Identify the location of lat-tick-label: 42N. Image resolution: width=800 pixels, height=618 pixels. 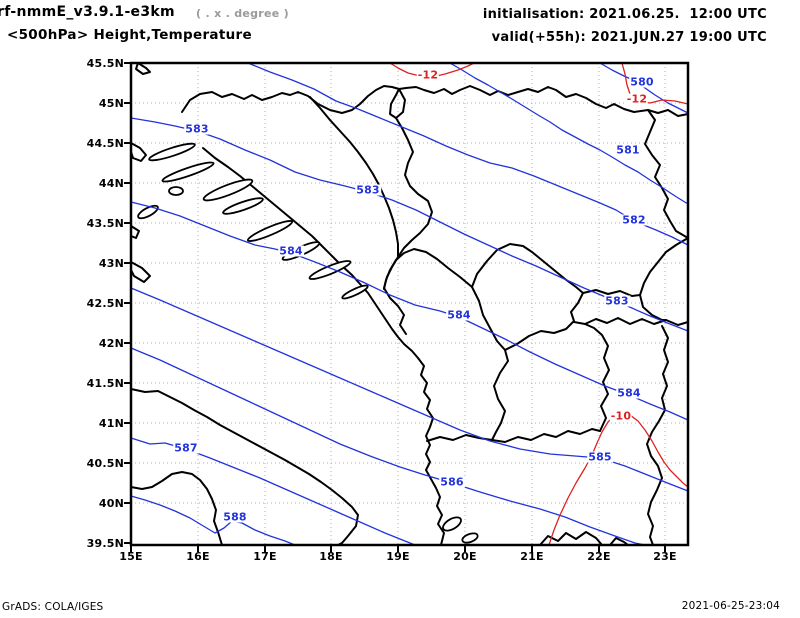
(111, 343).